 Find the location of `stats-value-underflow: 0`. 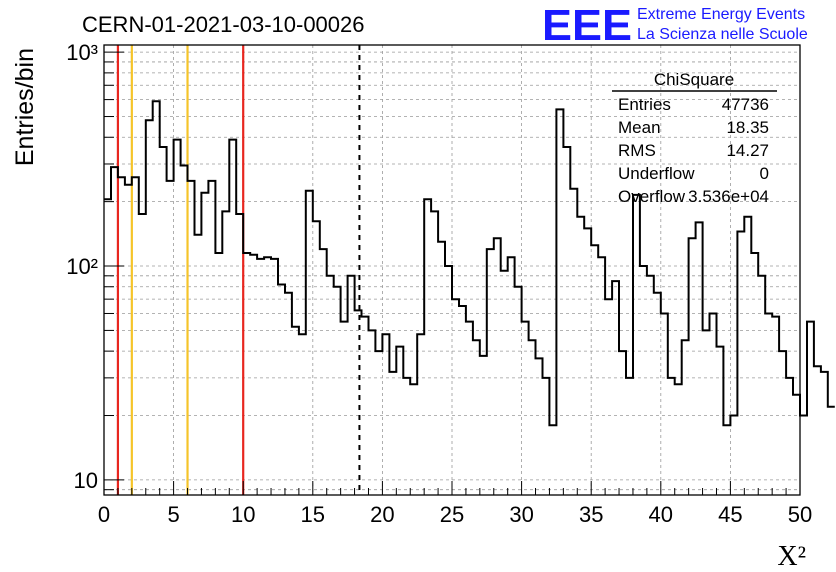

stats-value-underflow: 0 is located at coordinates (764, 173).